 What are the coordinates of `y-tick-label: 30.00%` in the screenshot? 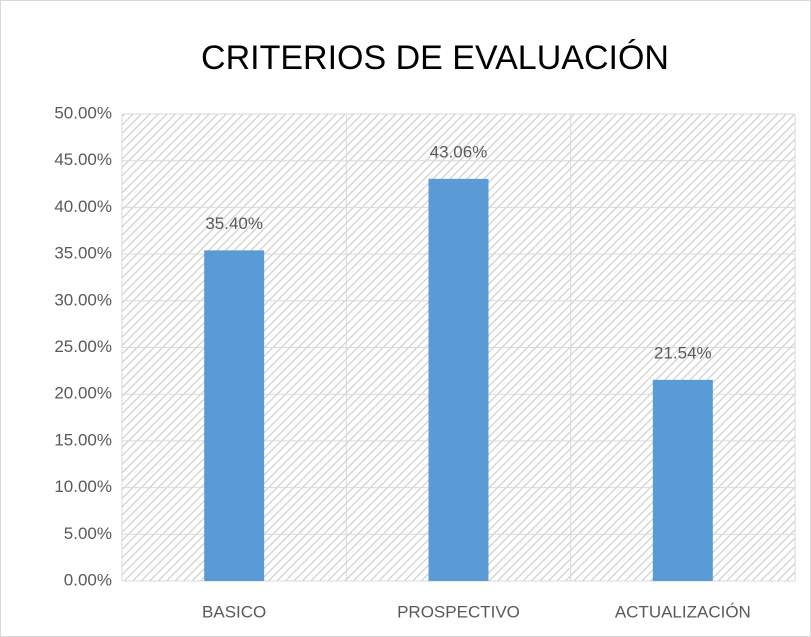 It's located at (83, 299).